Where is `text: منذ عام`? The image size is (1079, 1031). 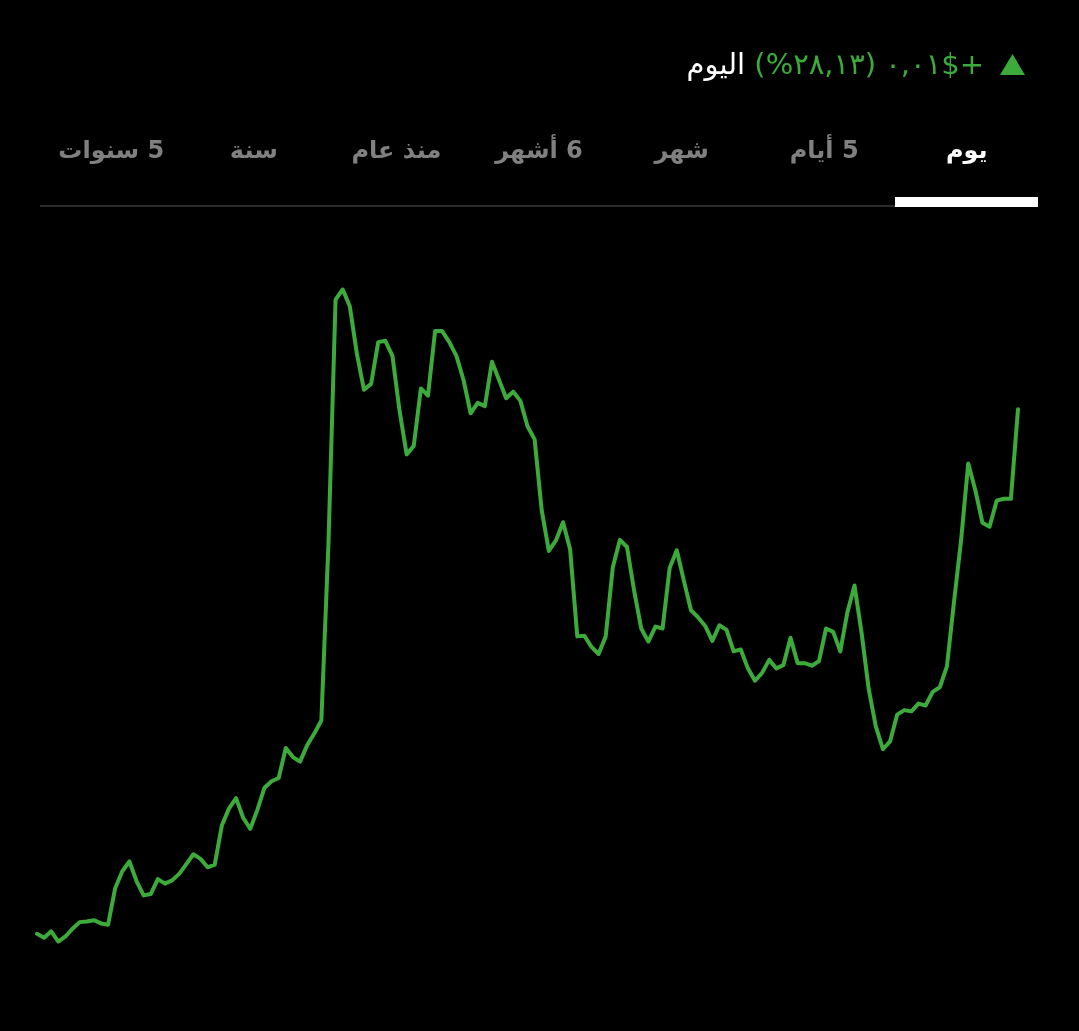 text: منذ عام is located at coordinates (396, 150).